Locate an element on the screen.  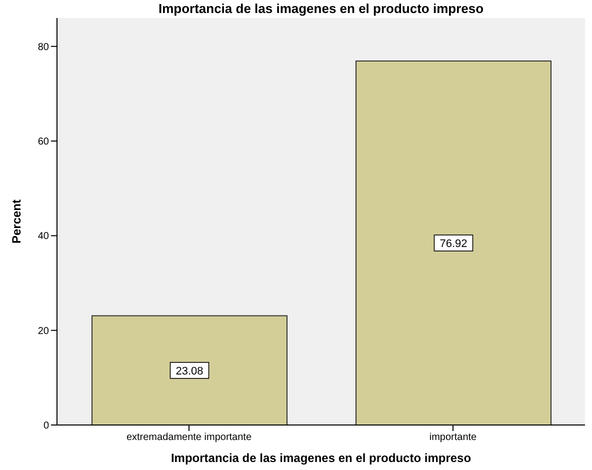
y-tick-label: 20 is located at coordinates (44, 331).